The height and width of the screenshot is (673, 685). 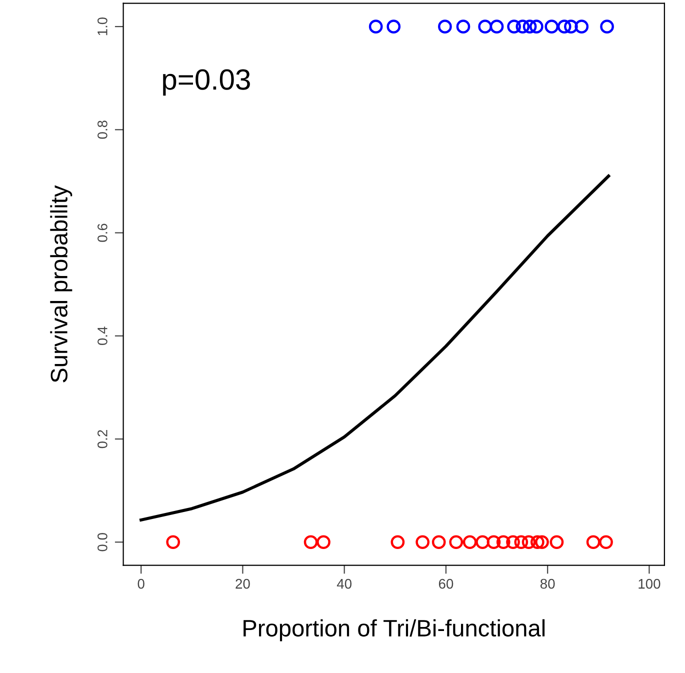 I want to click on x-tick-label: 100, so click(x=649, y=583).